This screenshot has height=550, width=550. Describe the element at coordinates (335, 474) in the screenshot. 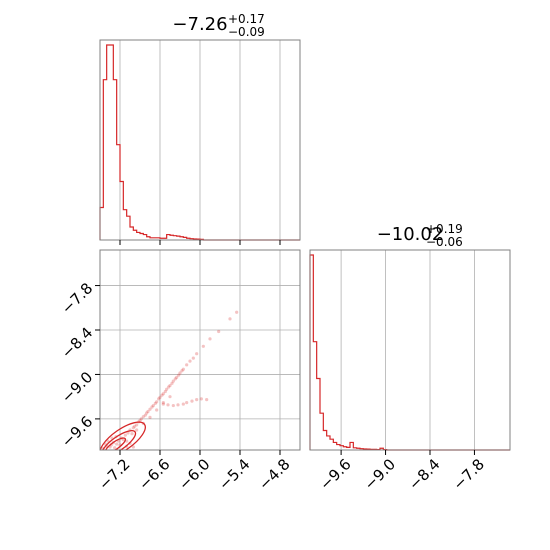

I see `x-tick-label: −9.6` at that location.